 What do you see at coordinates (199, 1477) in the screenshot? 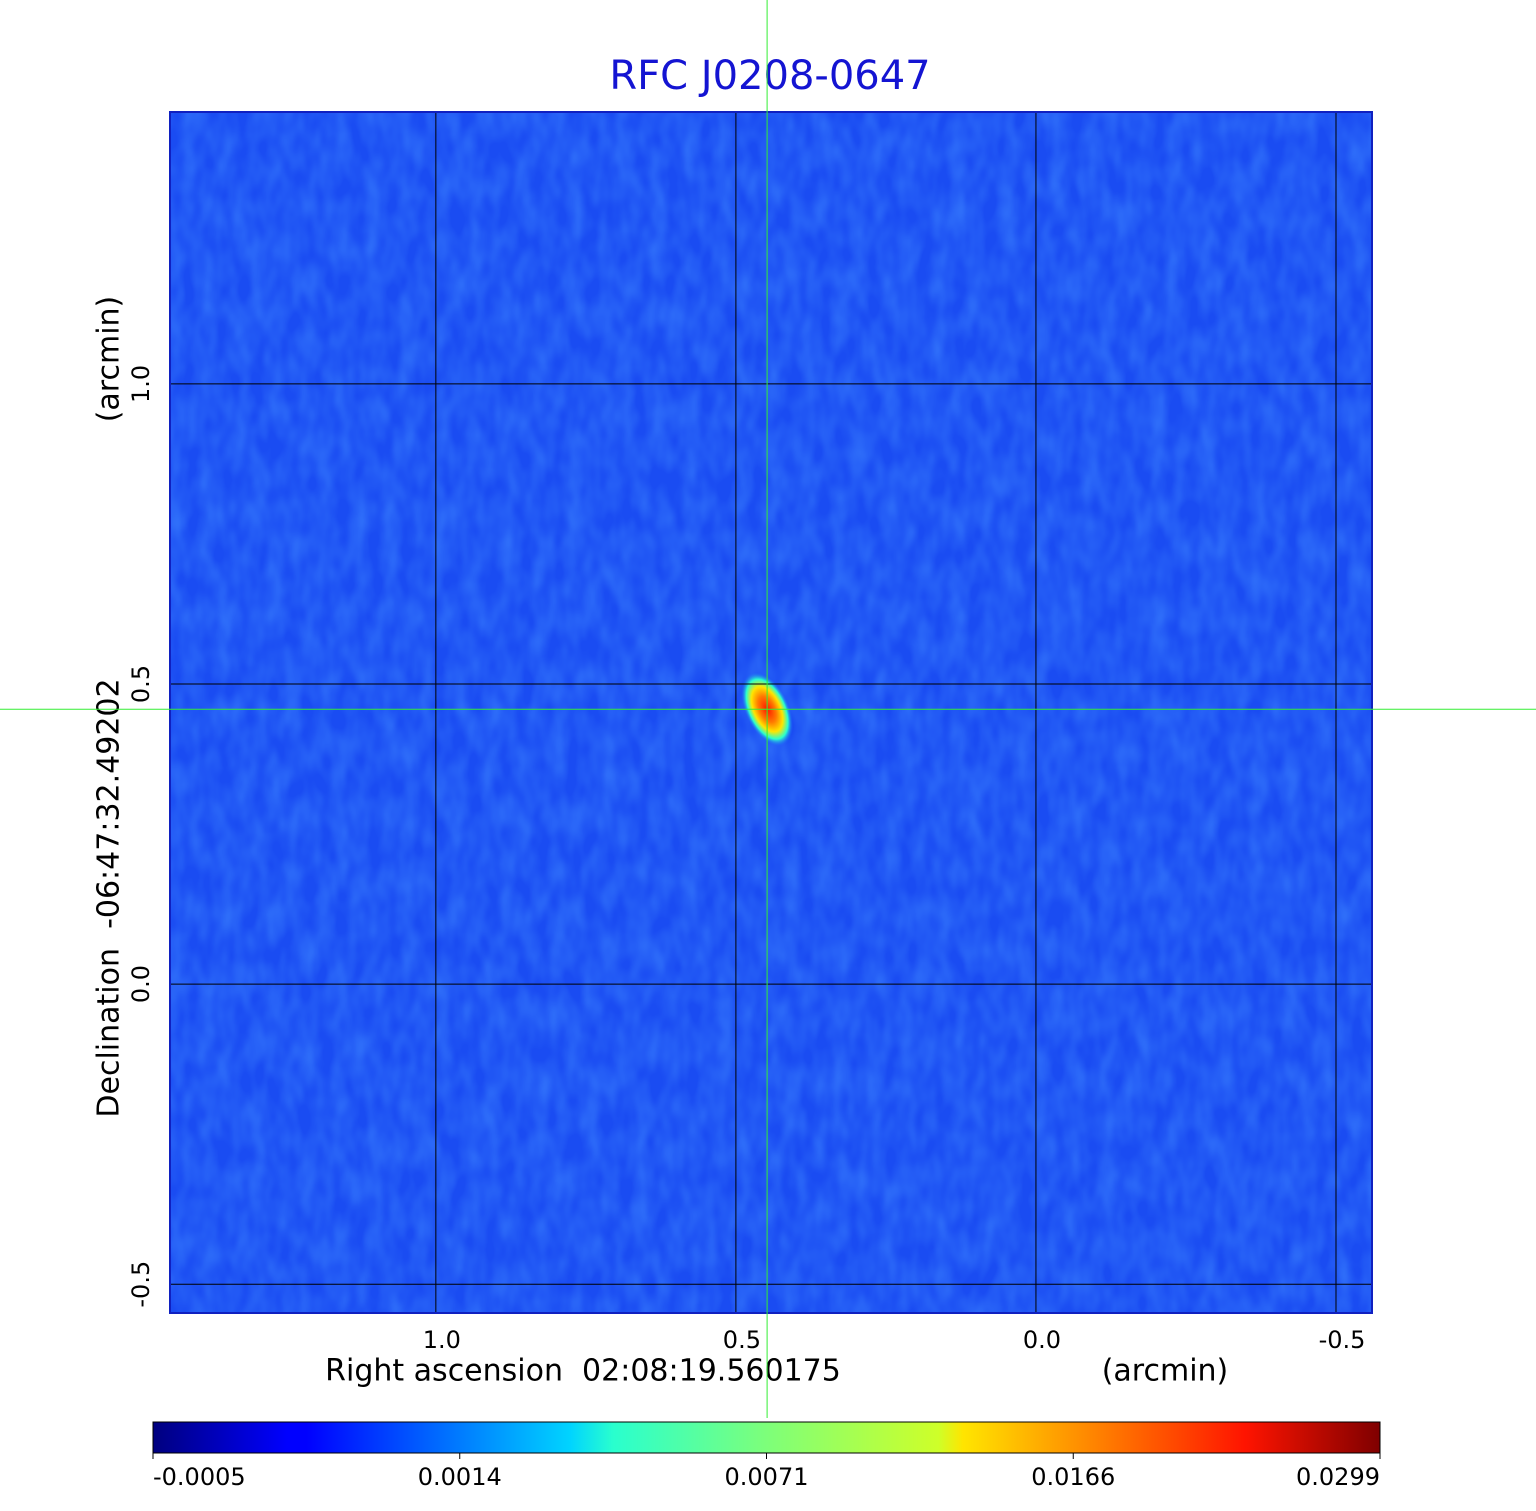
I see `colorbar-tick-label: -0.0005` at bounding box center [199, 1477].